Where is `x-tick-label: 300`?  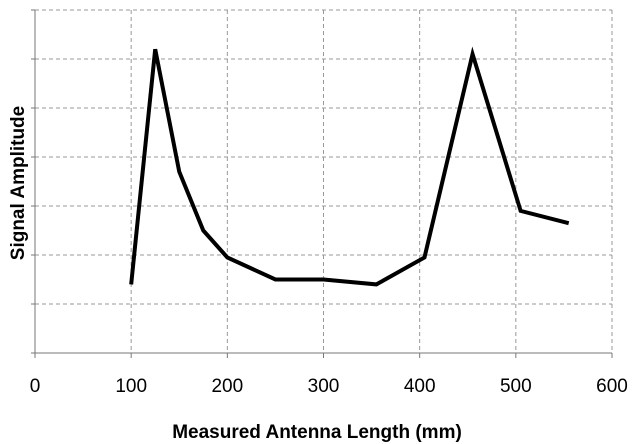 x-tick-label: 300 is located at coordinates (324, 386).